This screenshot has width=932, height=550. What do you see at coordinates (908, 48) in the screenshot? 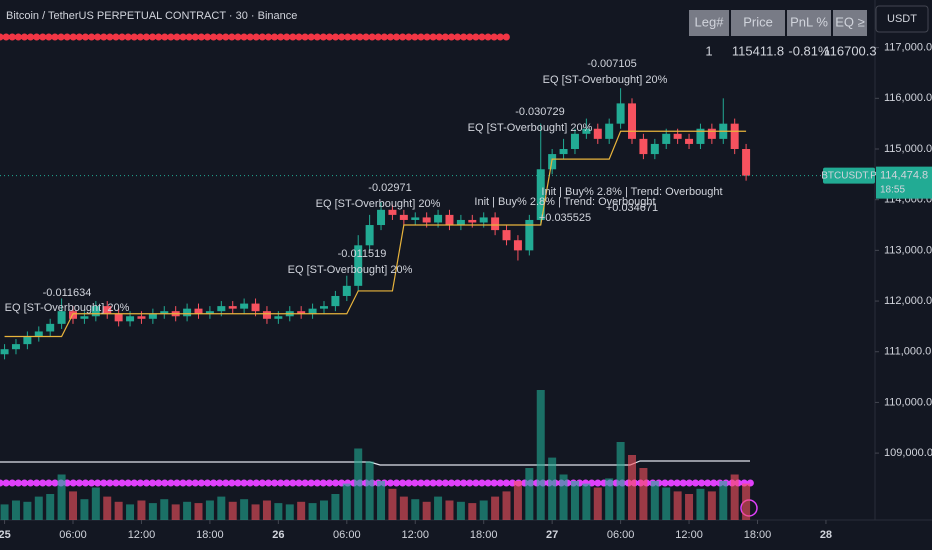
I see `y-tick-label: 117,000.0` at bounding box center [908, 48].